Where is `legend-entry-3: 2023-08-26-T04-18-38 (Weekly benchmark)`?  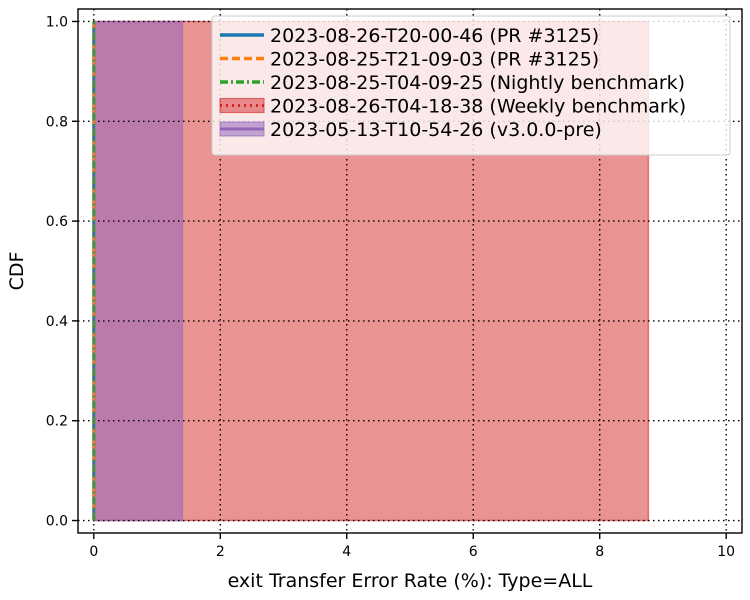 legend-entry-3: 2023-08-26-T04-18-38 (Weekly benchmark) is located at coordinates (478, 107).